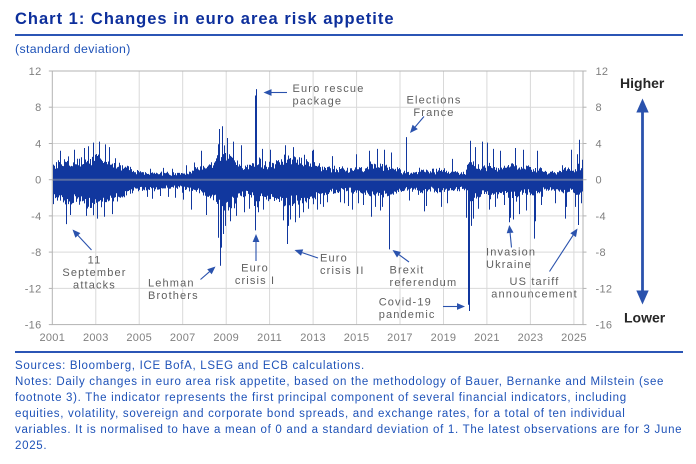  I want to click on svg-text: referendum, so click(424, 283).